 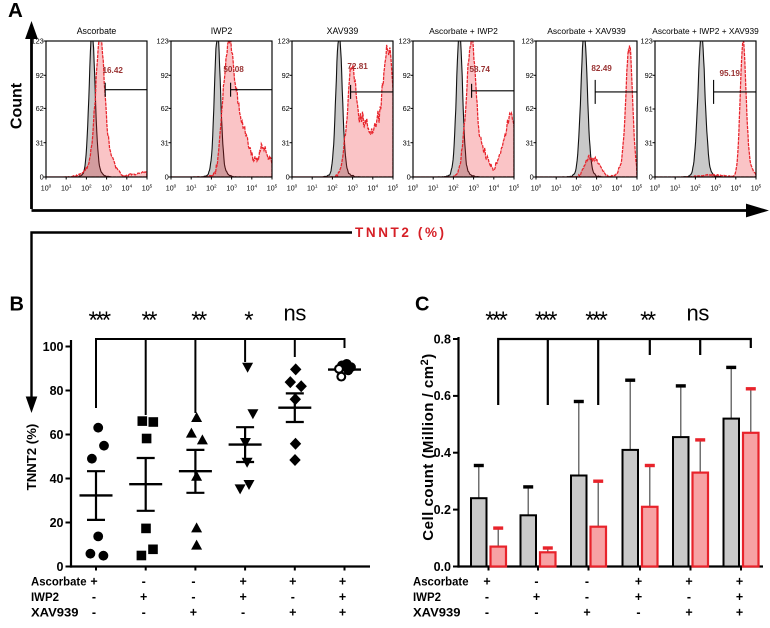 I want to click on svg-text: 58.74, so click(x=479, y=69).